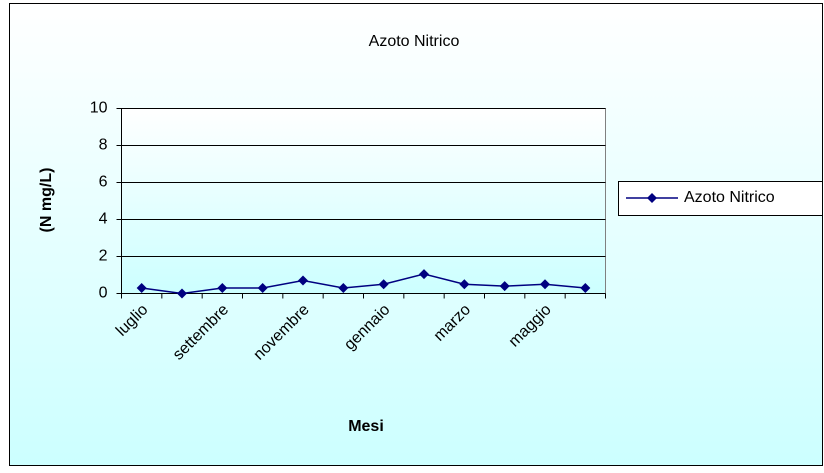 This screenshot has height=473, width=824. Describe the element at coordinates (103, 219) in the screenshot. I see `y-tick-label: 4` at that location.